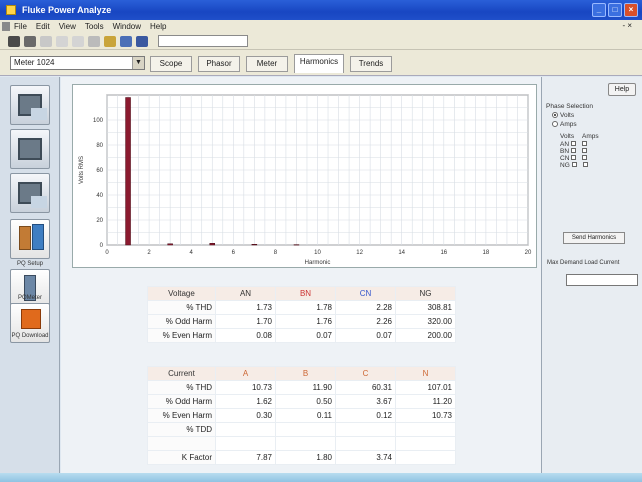 This screenshot has height=482, width=642. What do you see at coordinates (321, 477) in the screenshot?
I see `status-bar` at bounding box center [321, 477].